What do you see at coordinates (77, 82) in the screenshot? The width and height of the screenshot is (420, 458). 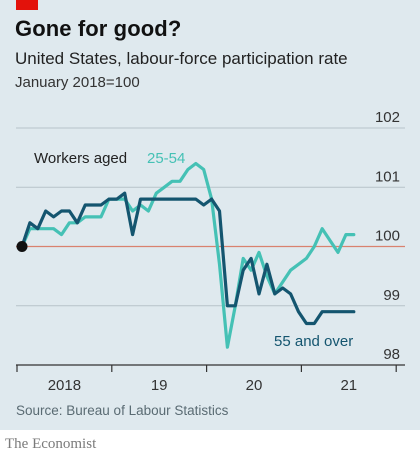 I see `chart-note: January 2018=100` at bounding box center [77, 82].